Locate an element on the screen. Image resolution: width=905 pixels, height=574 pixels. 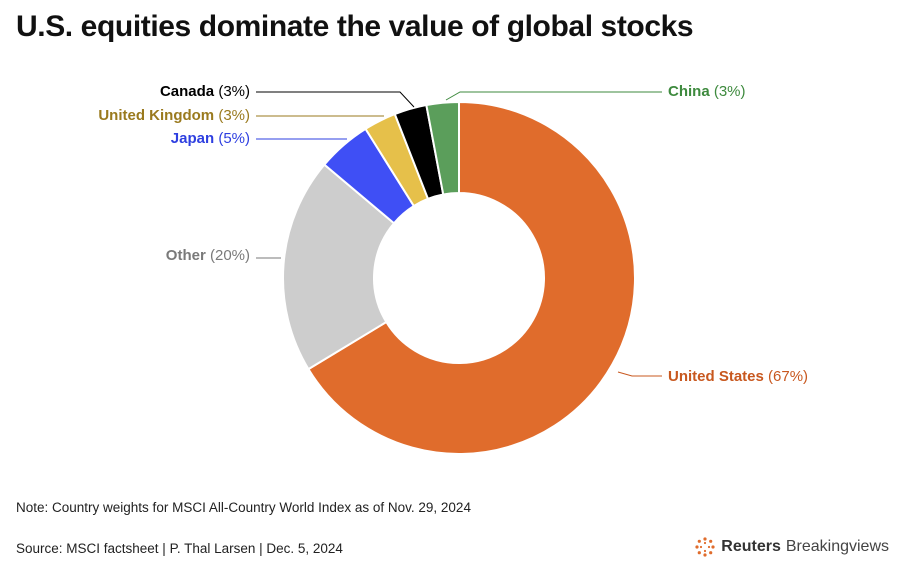
label-canada: Canada (3%) is located at coordinates (205, 91).